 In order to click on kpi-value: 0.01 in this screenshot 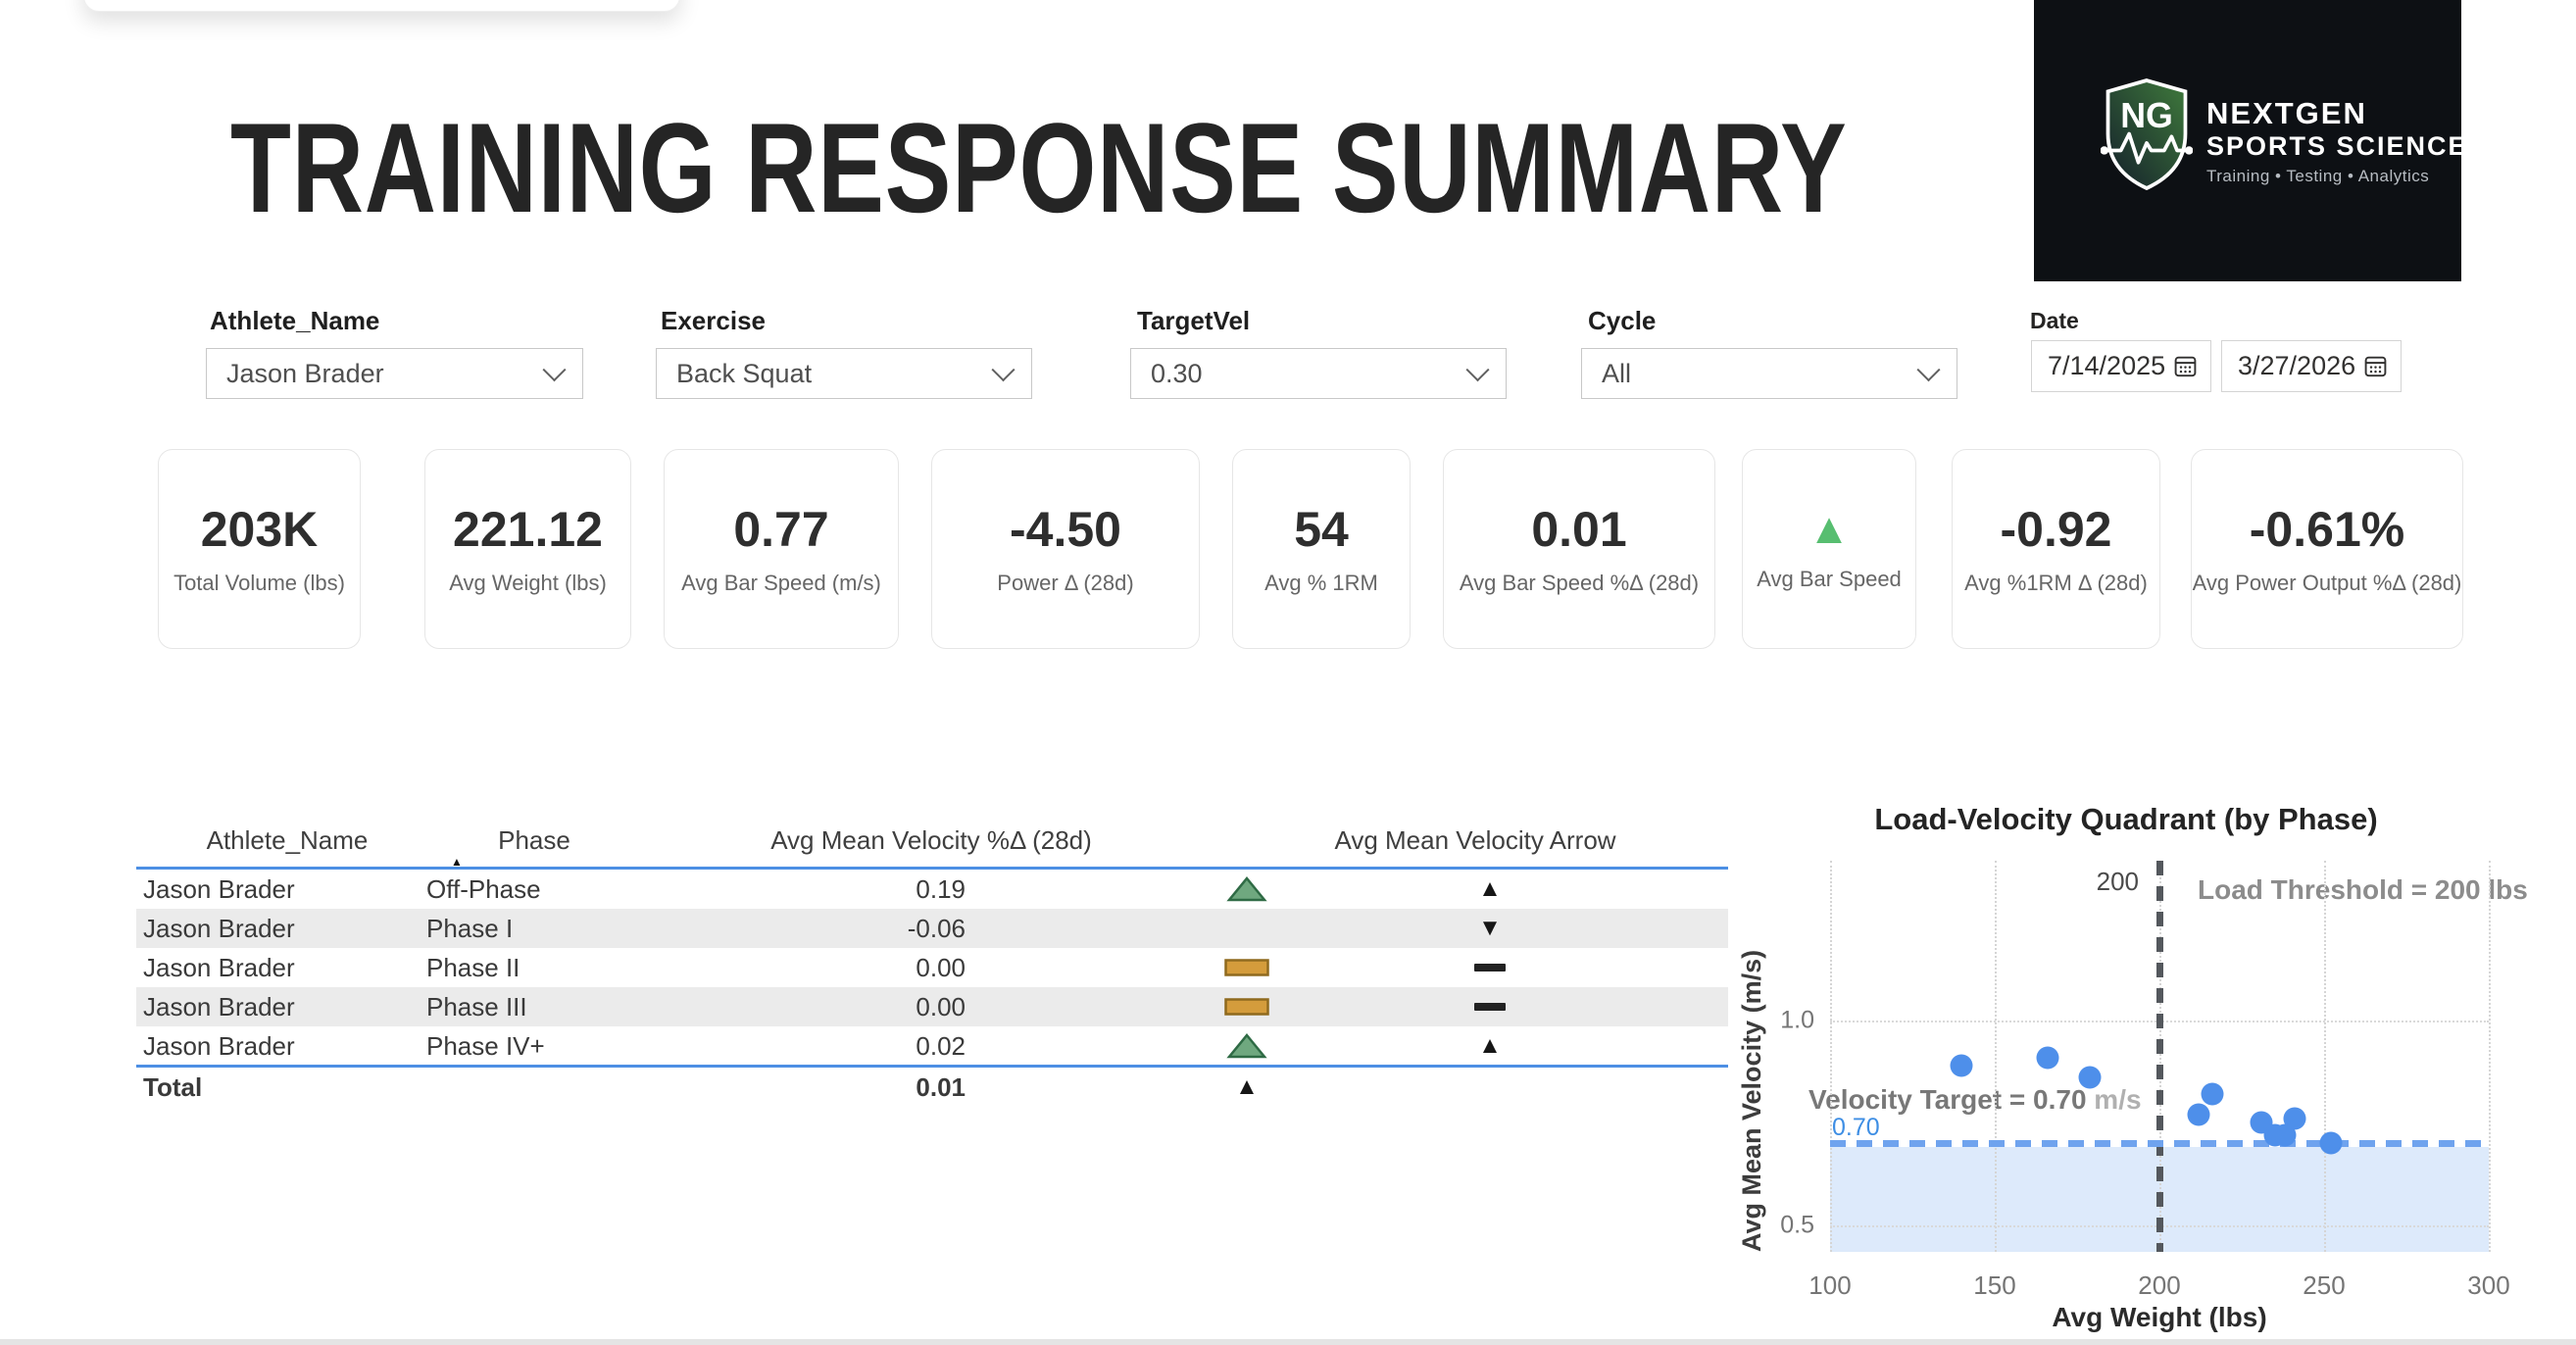, I will do `click(1579, 529)`.